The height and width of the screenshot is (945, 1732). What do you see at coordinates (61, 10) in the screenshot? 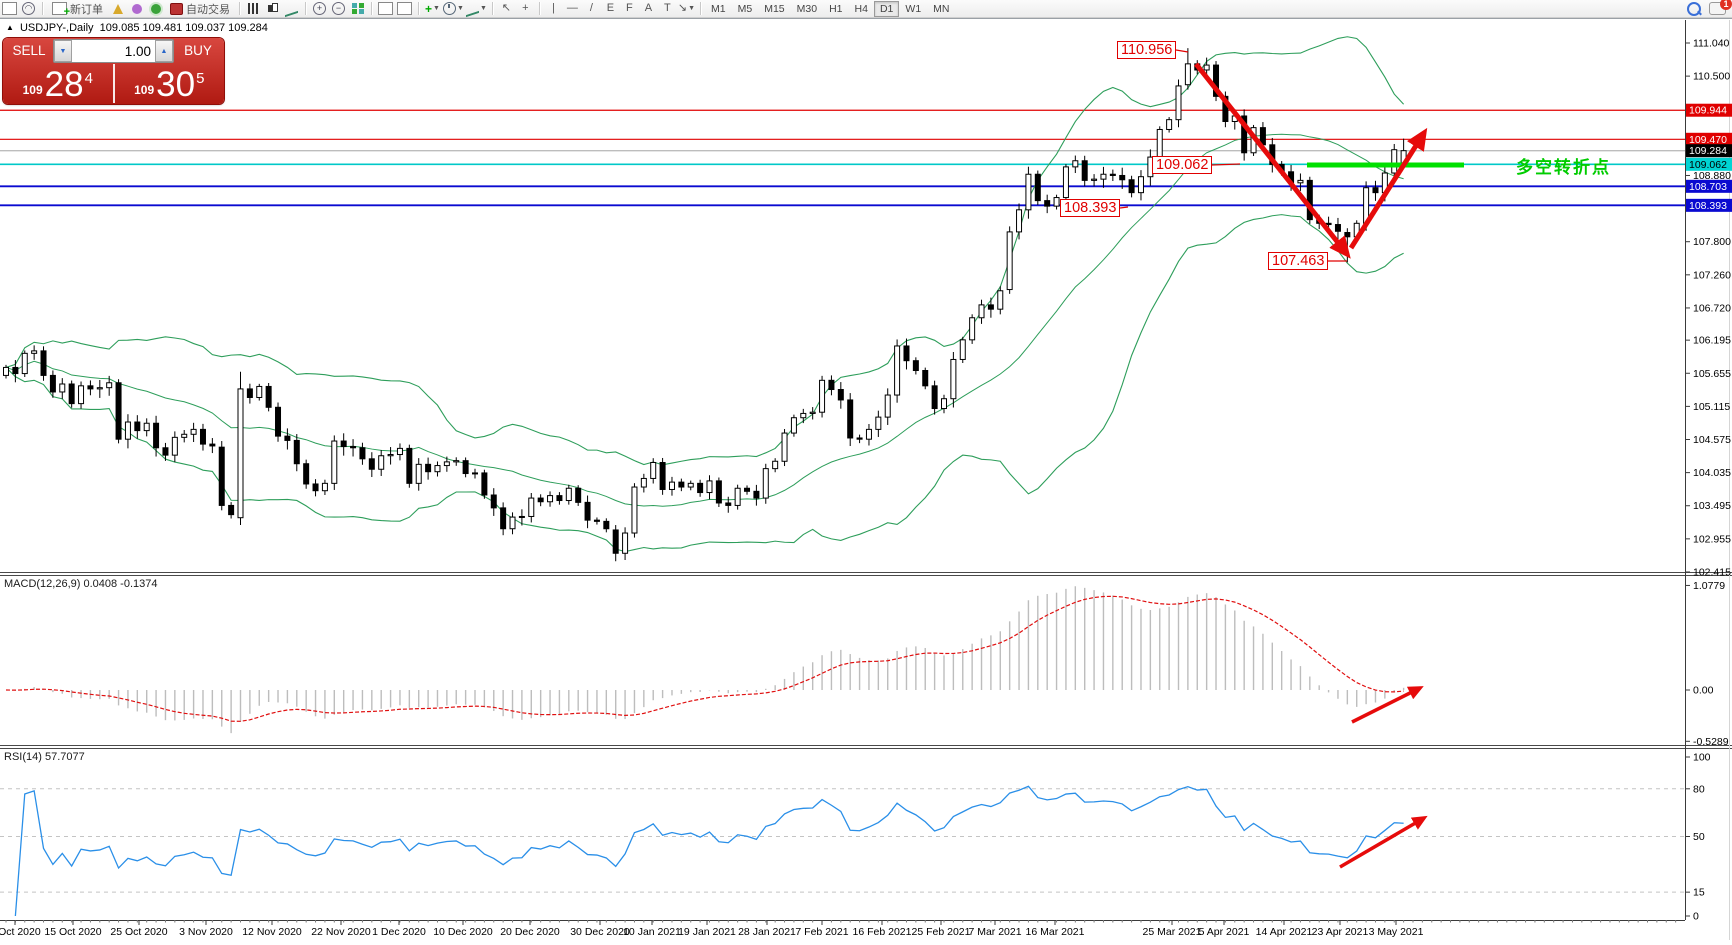
I see `new-order-icon` at bounding box center [61, 10].